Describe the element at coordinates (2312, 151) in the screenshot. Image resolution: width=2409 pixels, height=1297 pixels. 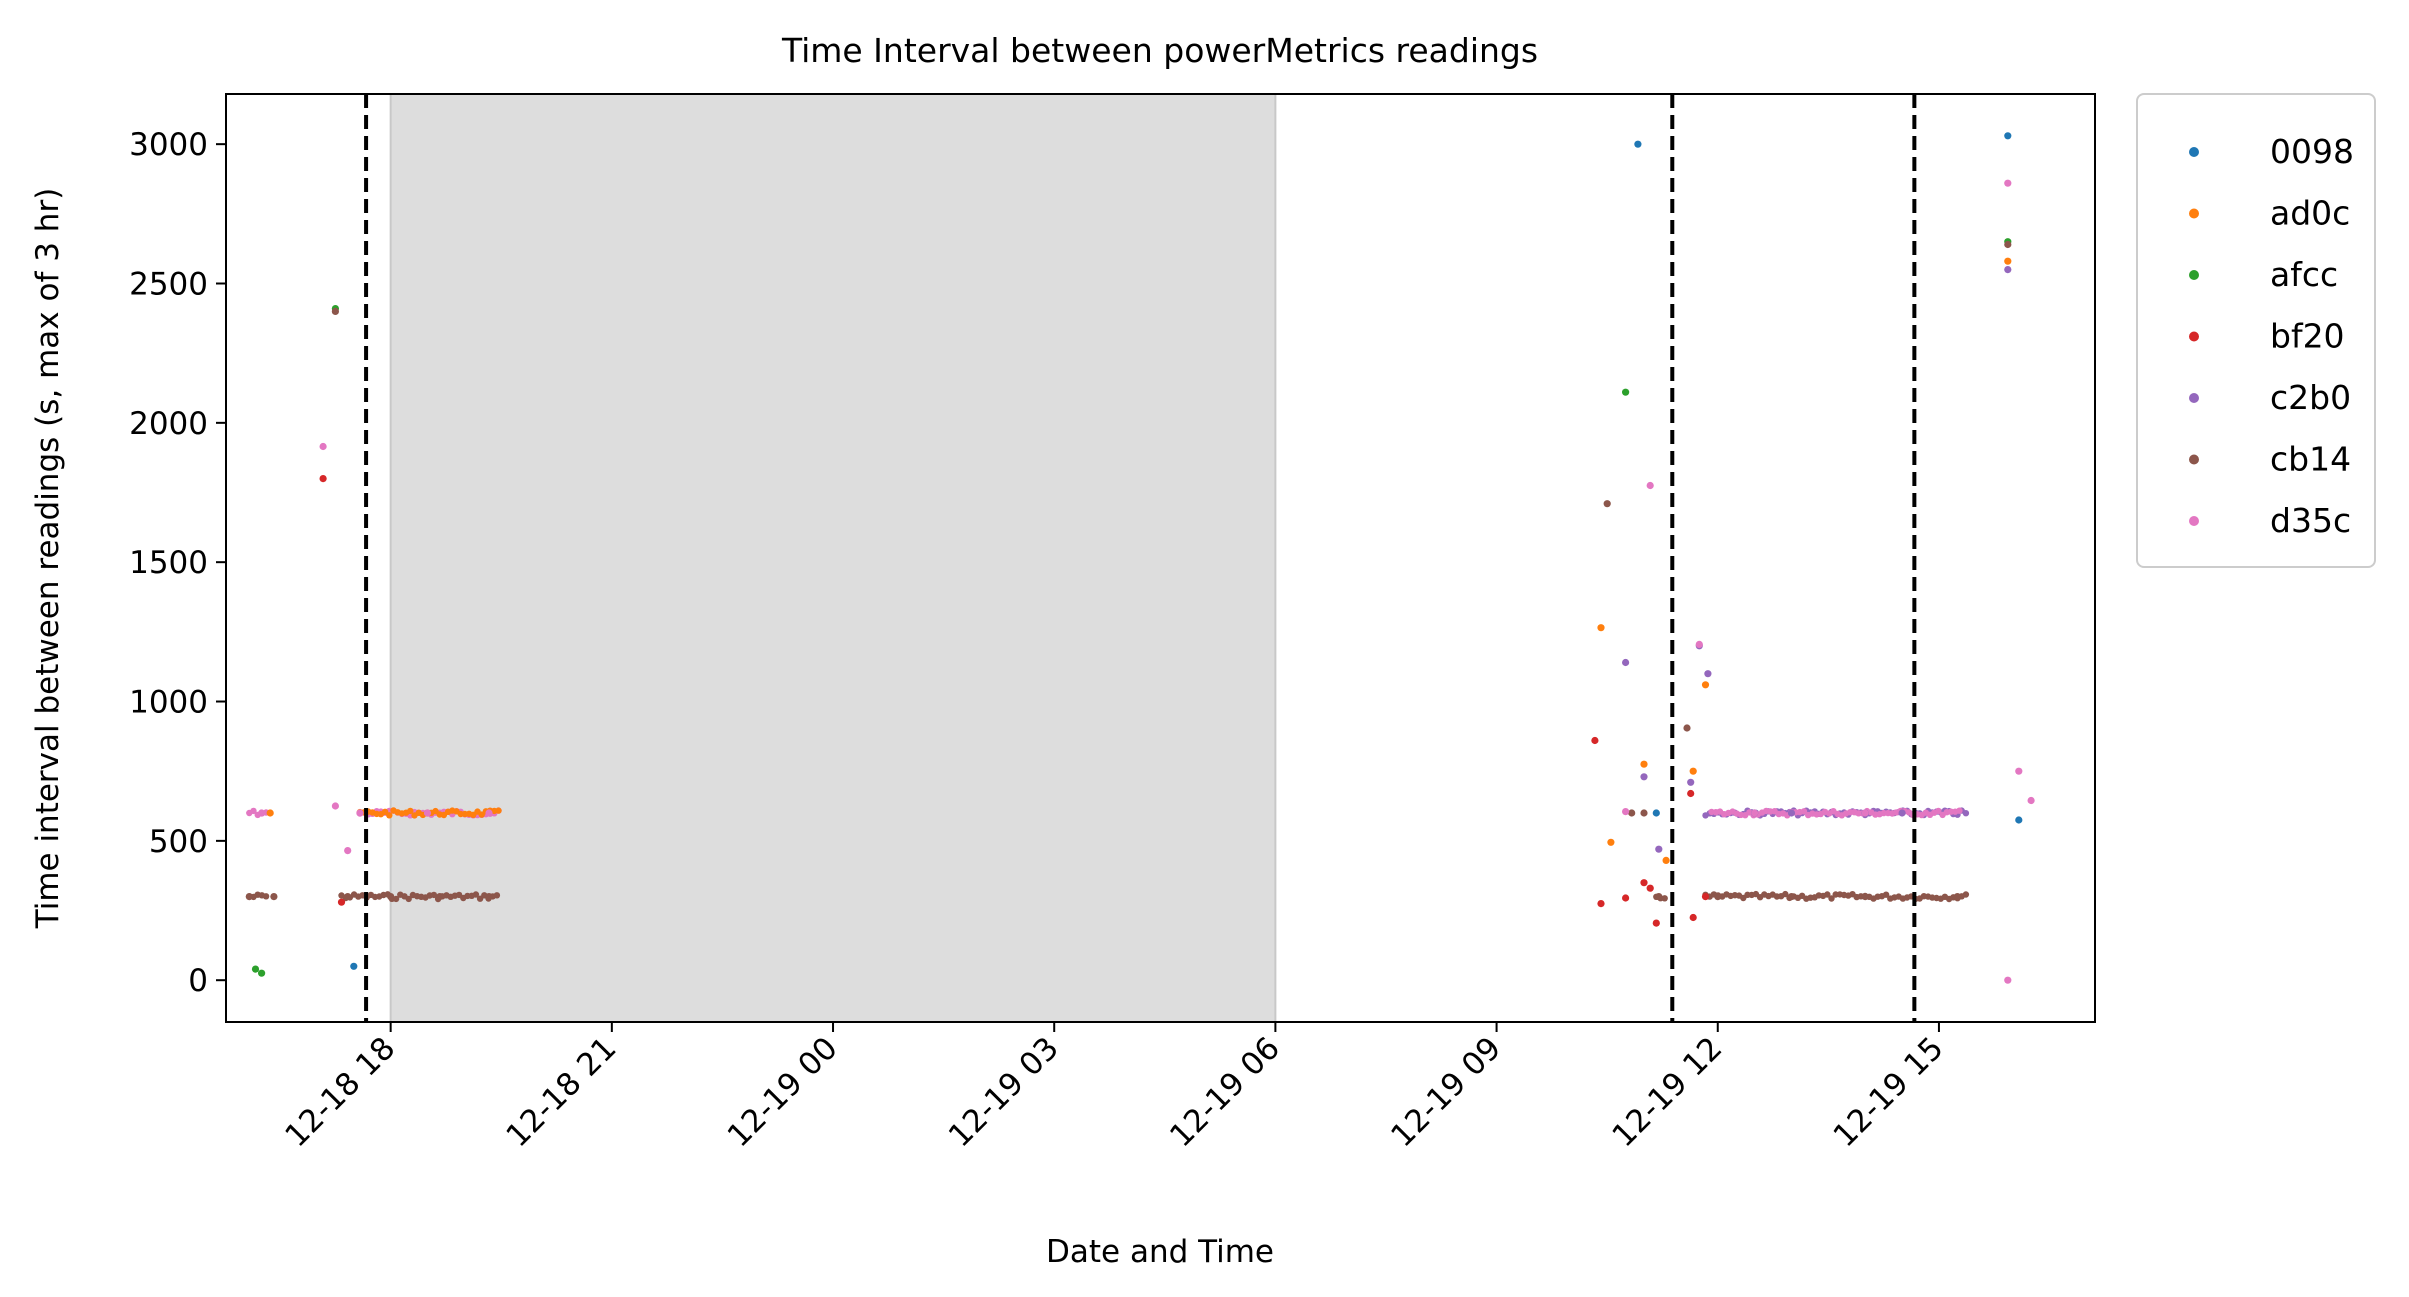
I see `legend-label-0098: 0098` at that location.